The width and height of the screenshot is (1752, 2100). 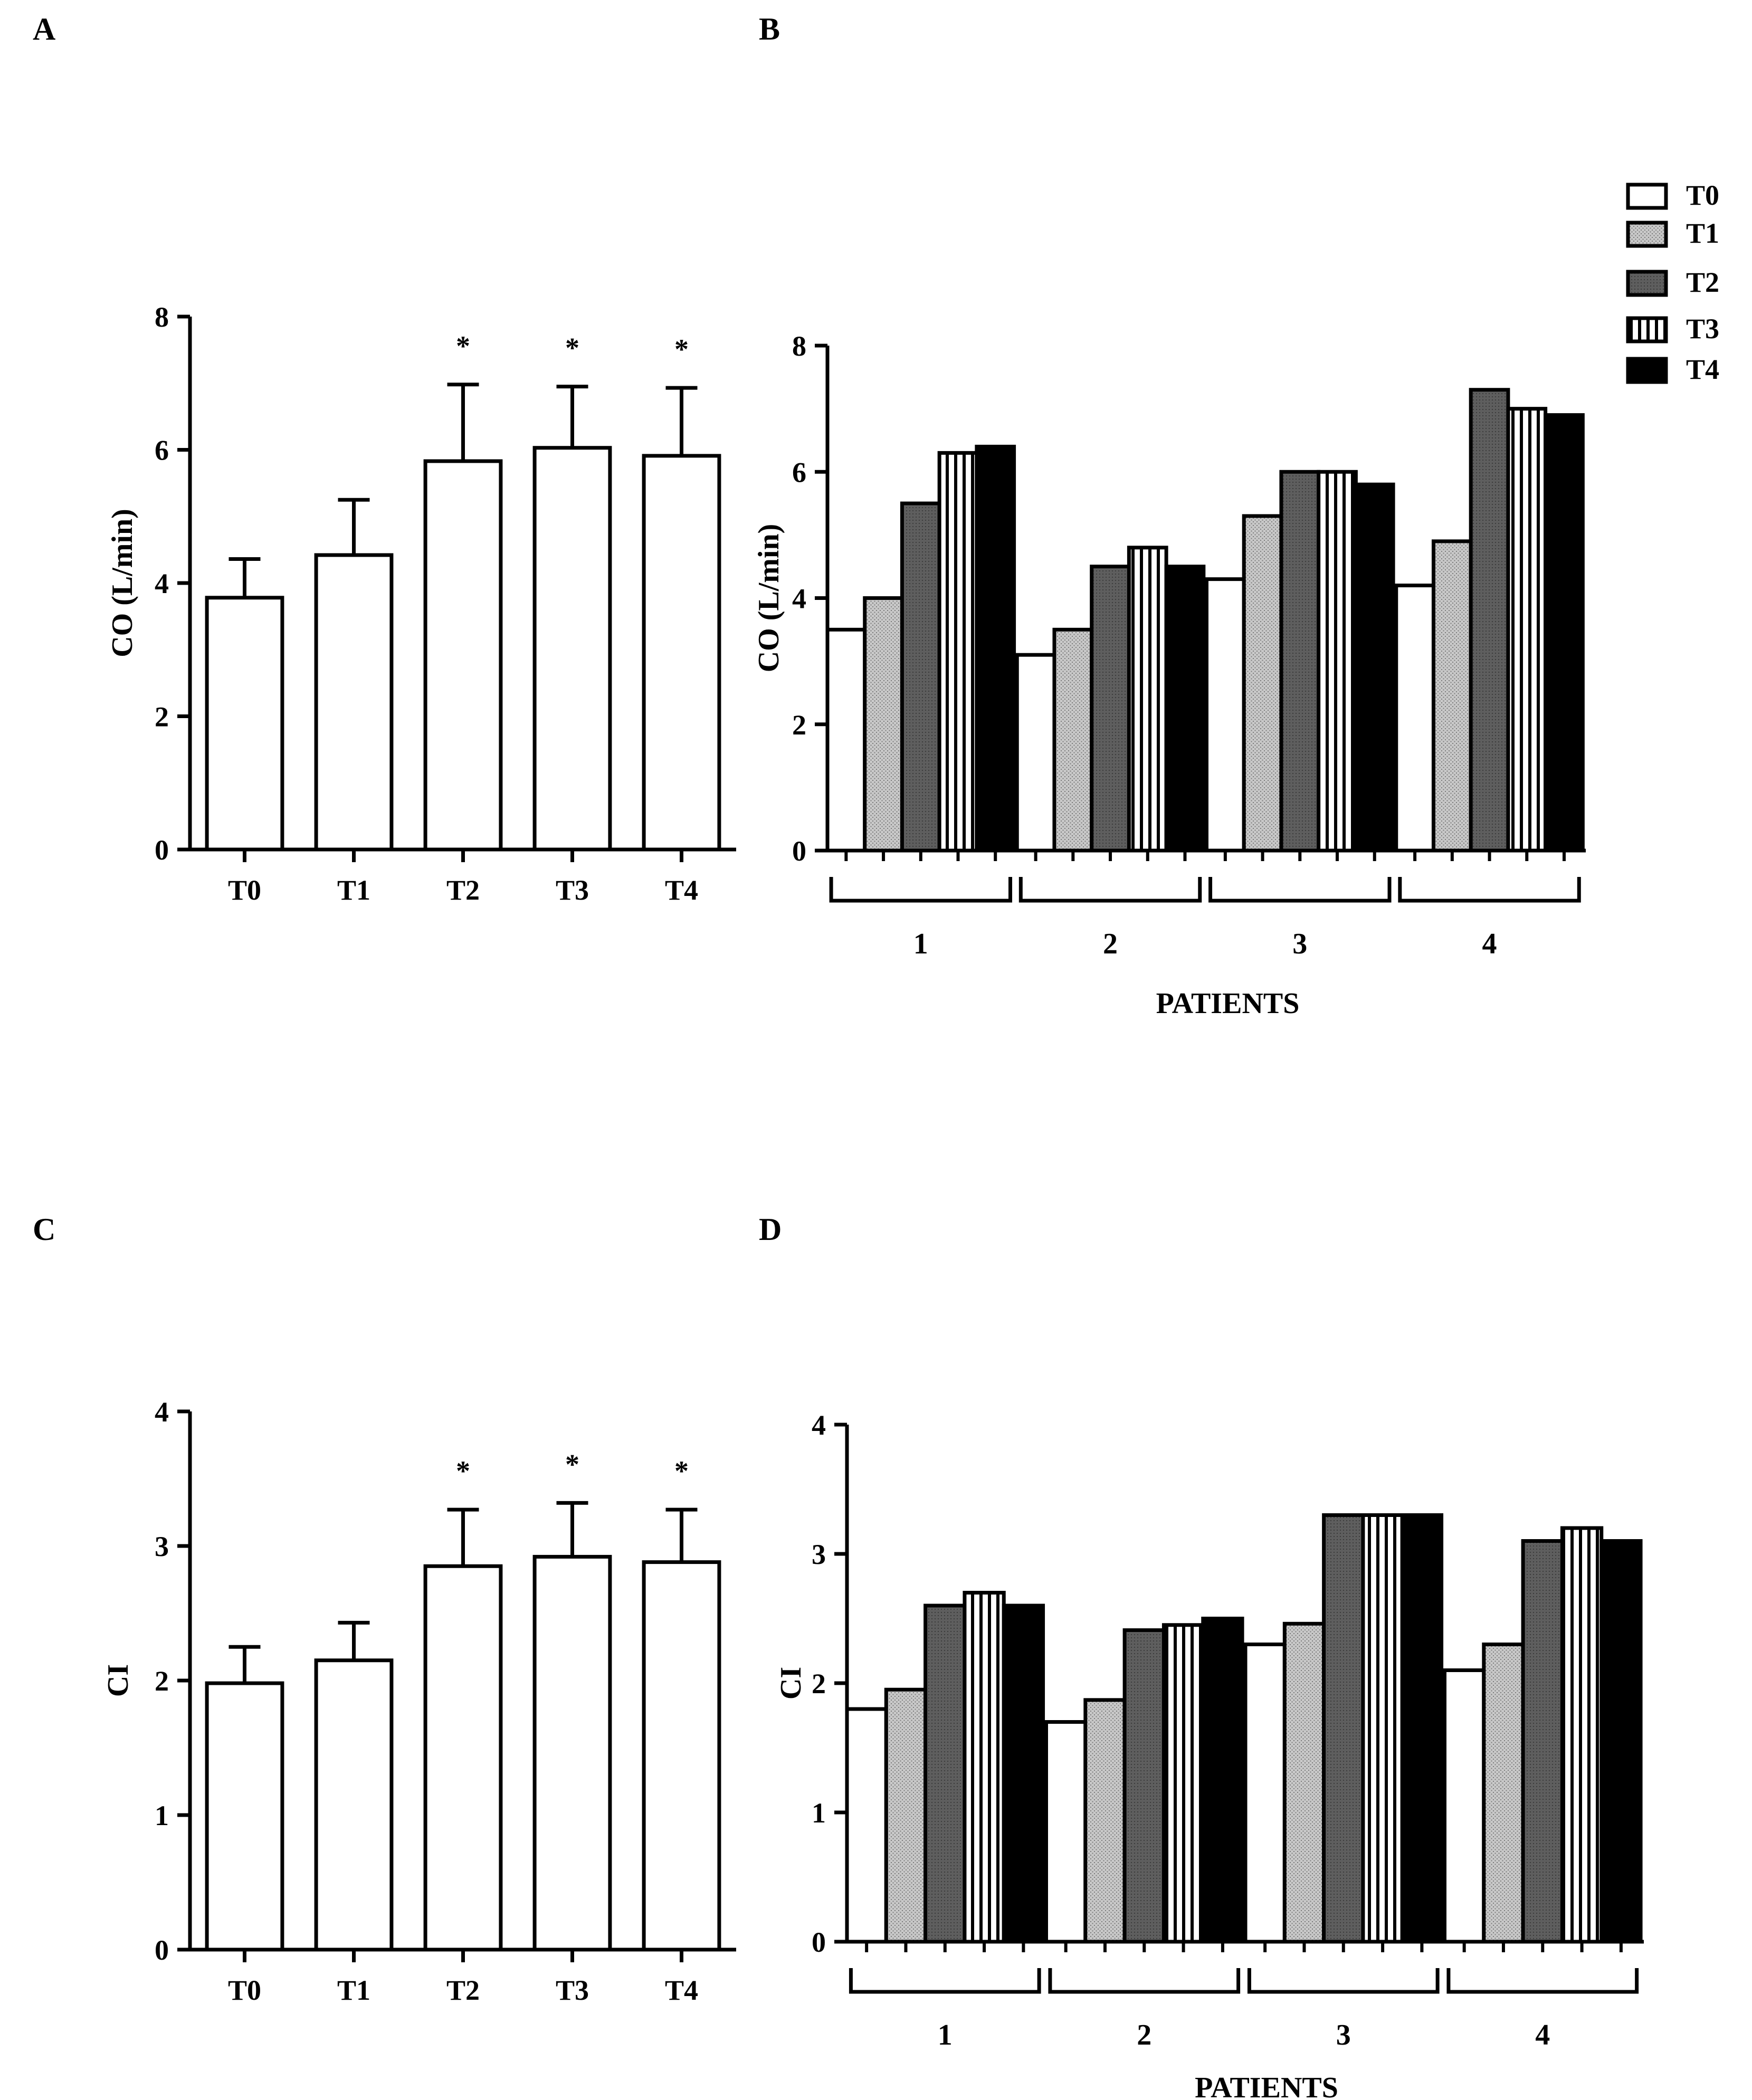 I want to click on y-tick-label-d: 0, so click(x=819, y=1942).